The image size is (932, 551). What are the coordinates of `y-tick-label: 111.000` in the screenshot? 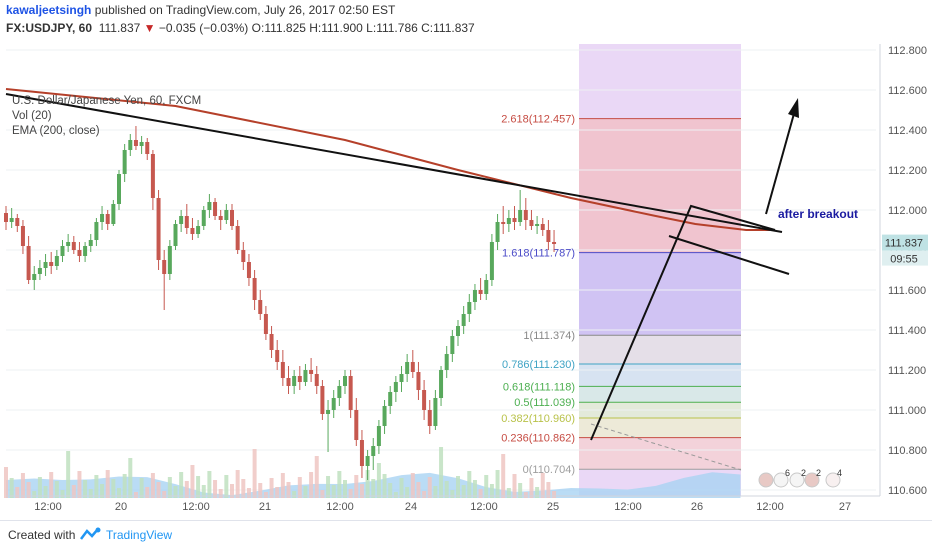 It's located at (907, 411).